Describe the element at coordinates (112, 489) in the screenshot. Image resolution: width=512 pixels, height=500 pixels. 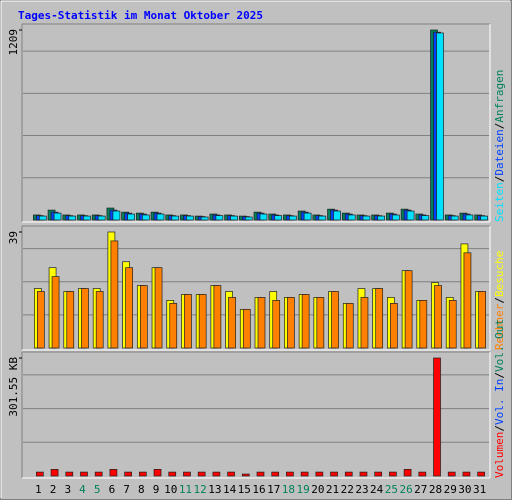
I see `x-tick-label: 6` at that location.